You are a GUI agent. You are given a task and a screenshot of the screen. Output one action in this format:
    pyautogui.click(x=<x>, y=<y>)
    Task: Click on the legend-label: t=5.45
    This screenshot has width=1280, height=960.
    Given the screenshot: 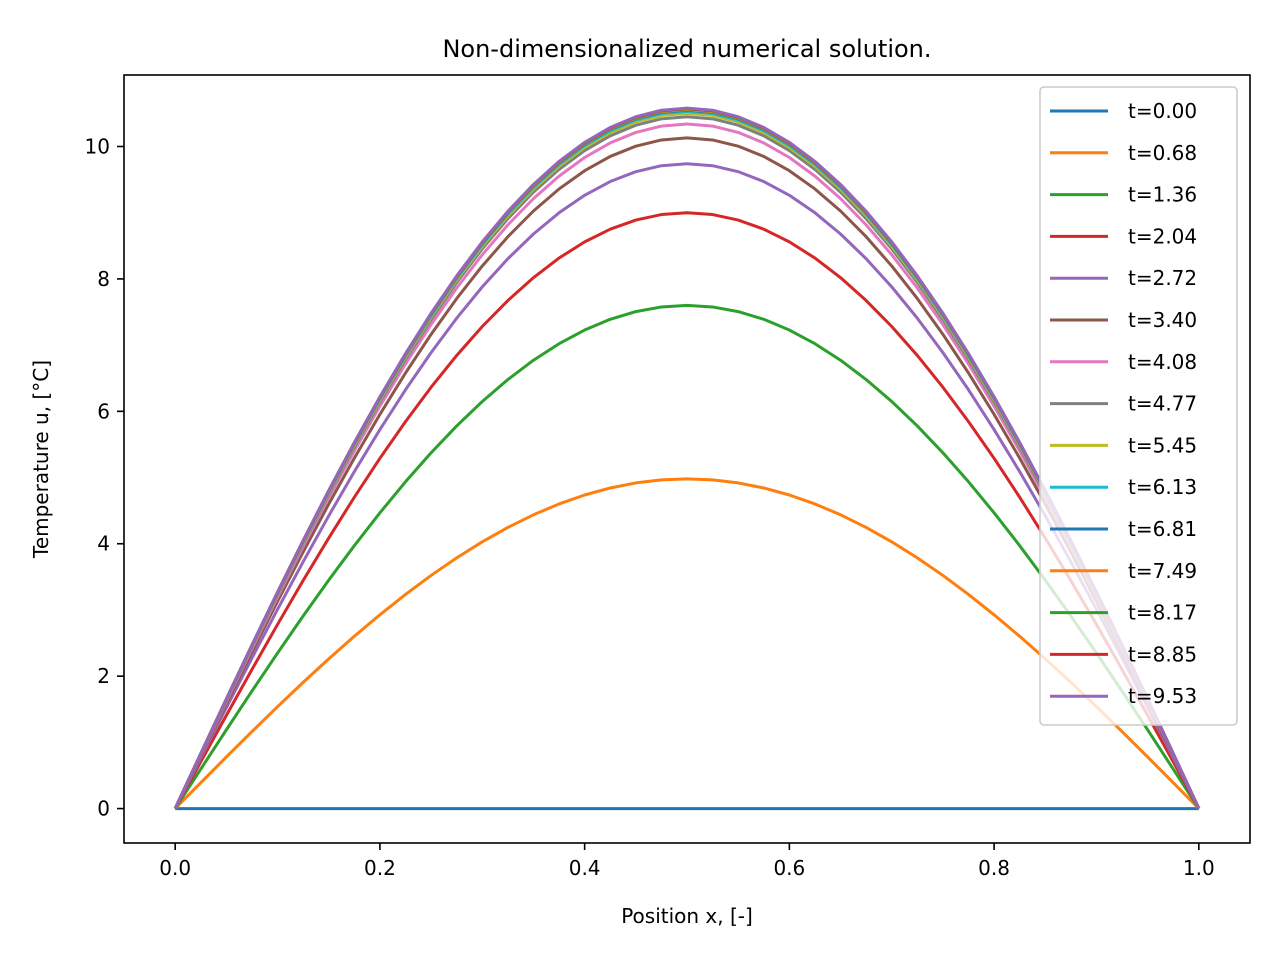 What is the action you would take?
    pyautogui.click(x=1162, y=445)
    